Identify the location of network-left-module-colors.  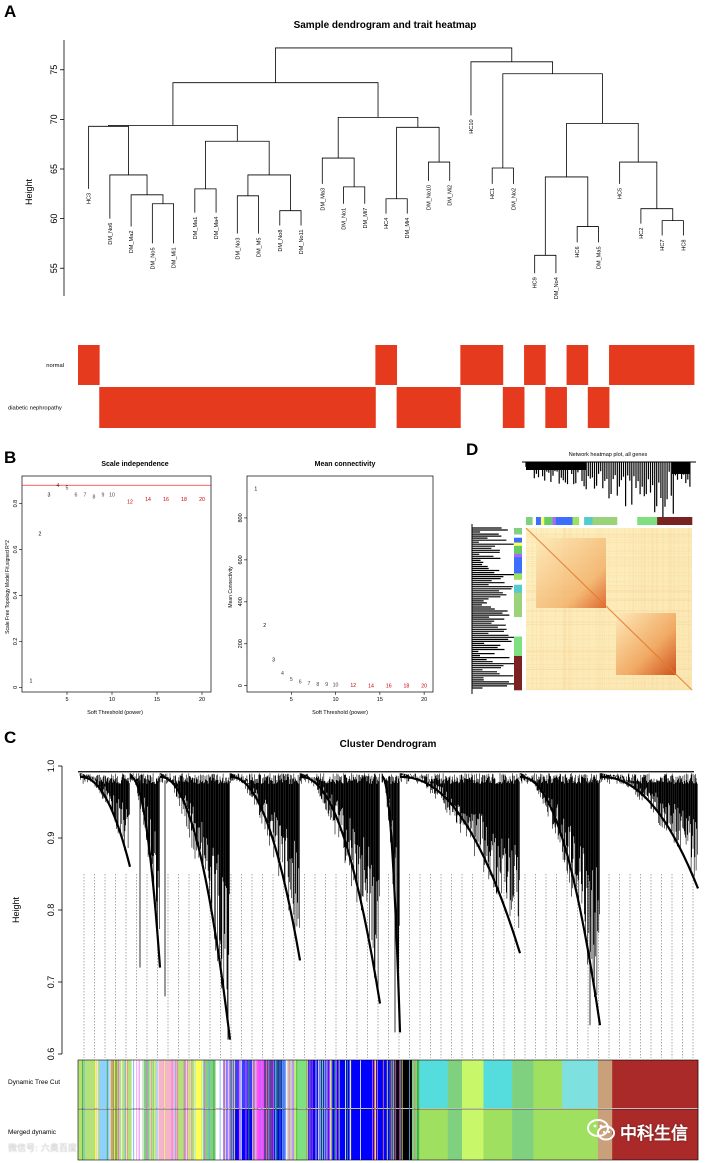
(518, 609).